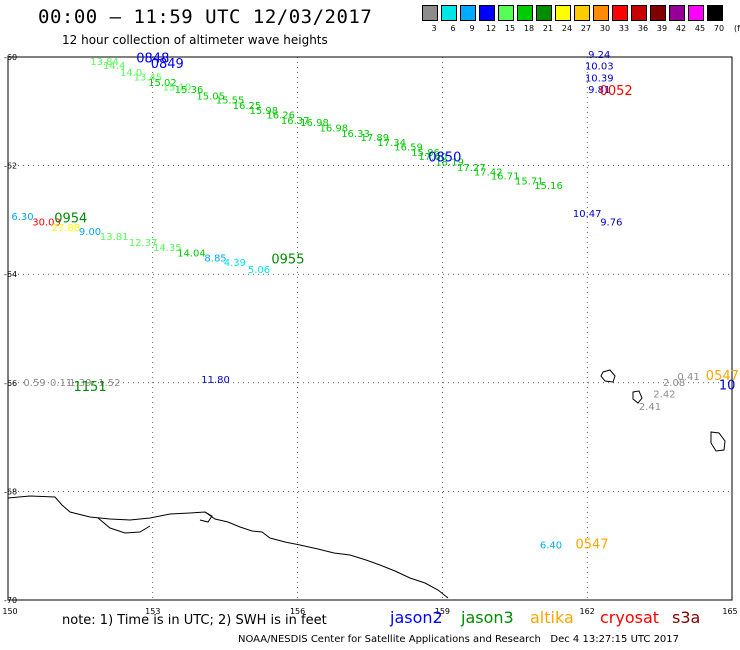  What do you see at coordinates (10, 166) in the screenshot?
I see `lat-tick-label: -62` at bounding box center [10, 166].